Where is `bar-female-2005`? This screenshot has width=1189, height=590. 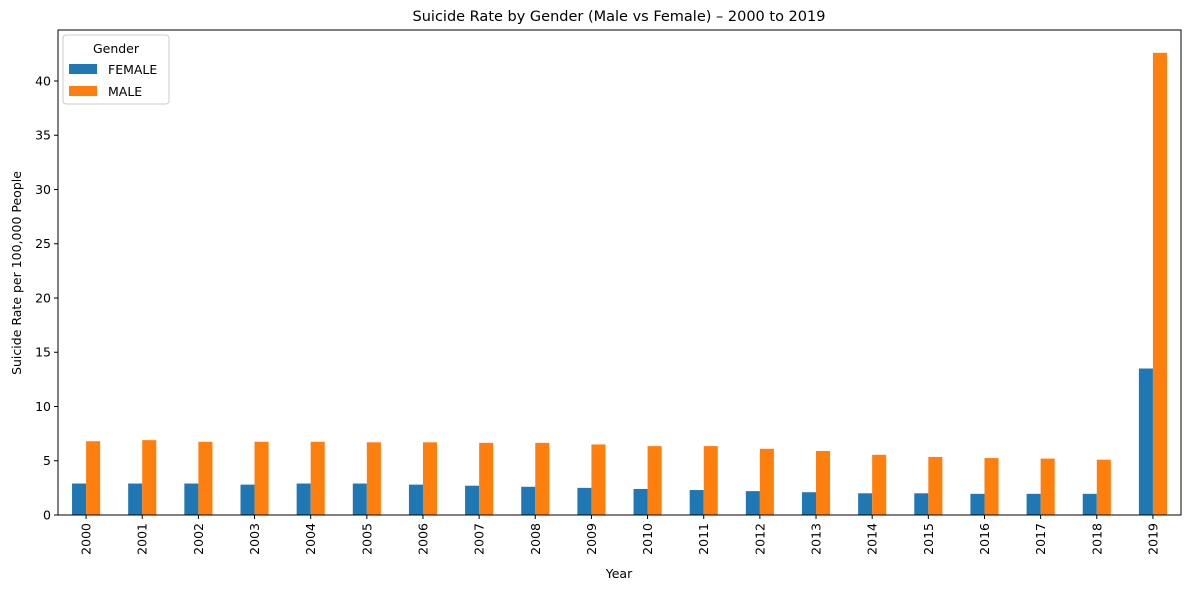
bar-female-2005 is located at coordinates (359, 499).